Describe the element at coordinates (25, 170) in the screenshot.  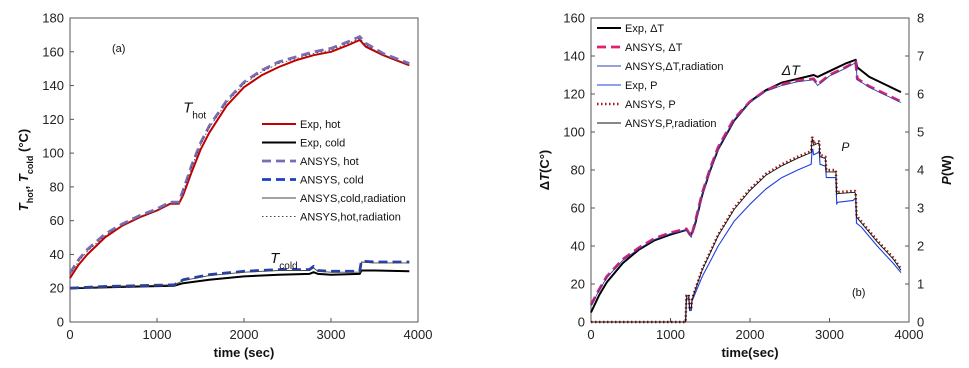
I see `y-axis-label: Thot, Tcold (°C)` at that location.